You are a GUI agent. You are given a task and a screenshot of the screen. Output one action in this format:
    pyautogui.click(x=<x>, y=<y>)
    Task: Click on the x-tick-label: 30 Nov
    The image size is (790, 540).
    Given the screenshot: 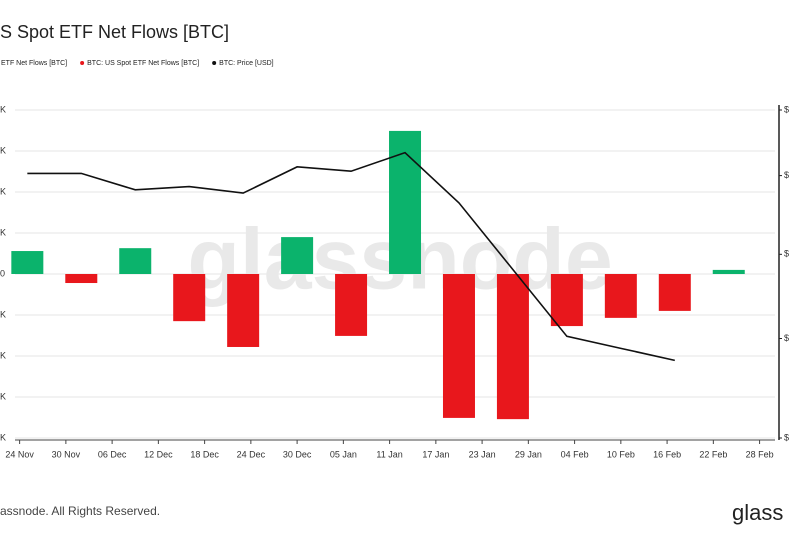 What is the action you would take?
    pyautogui.click(x=66, y=454)
    